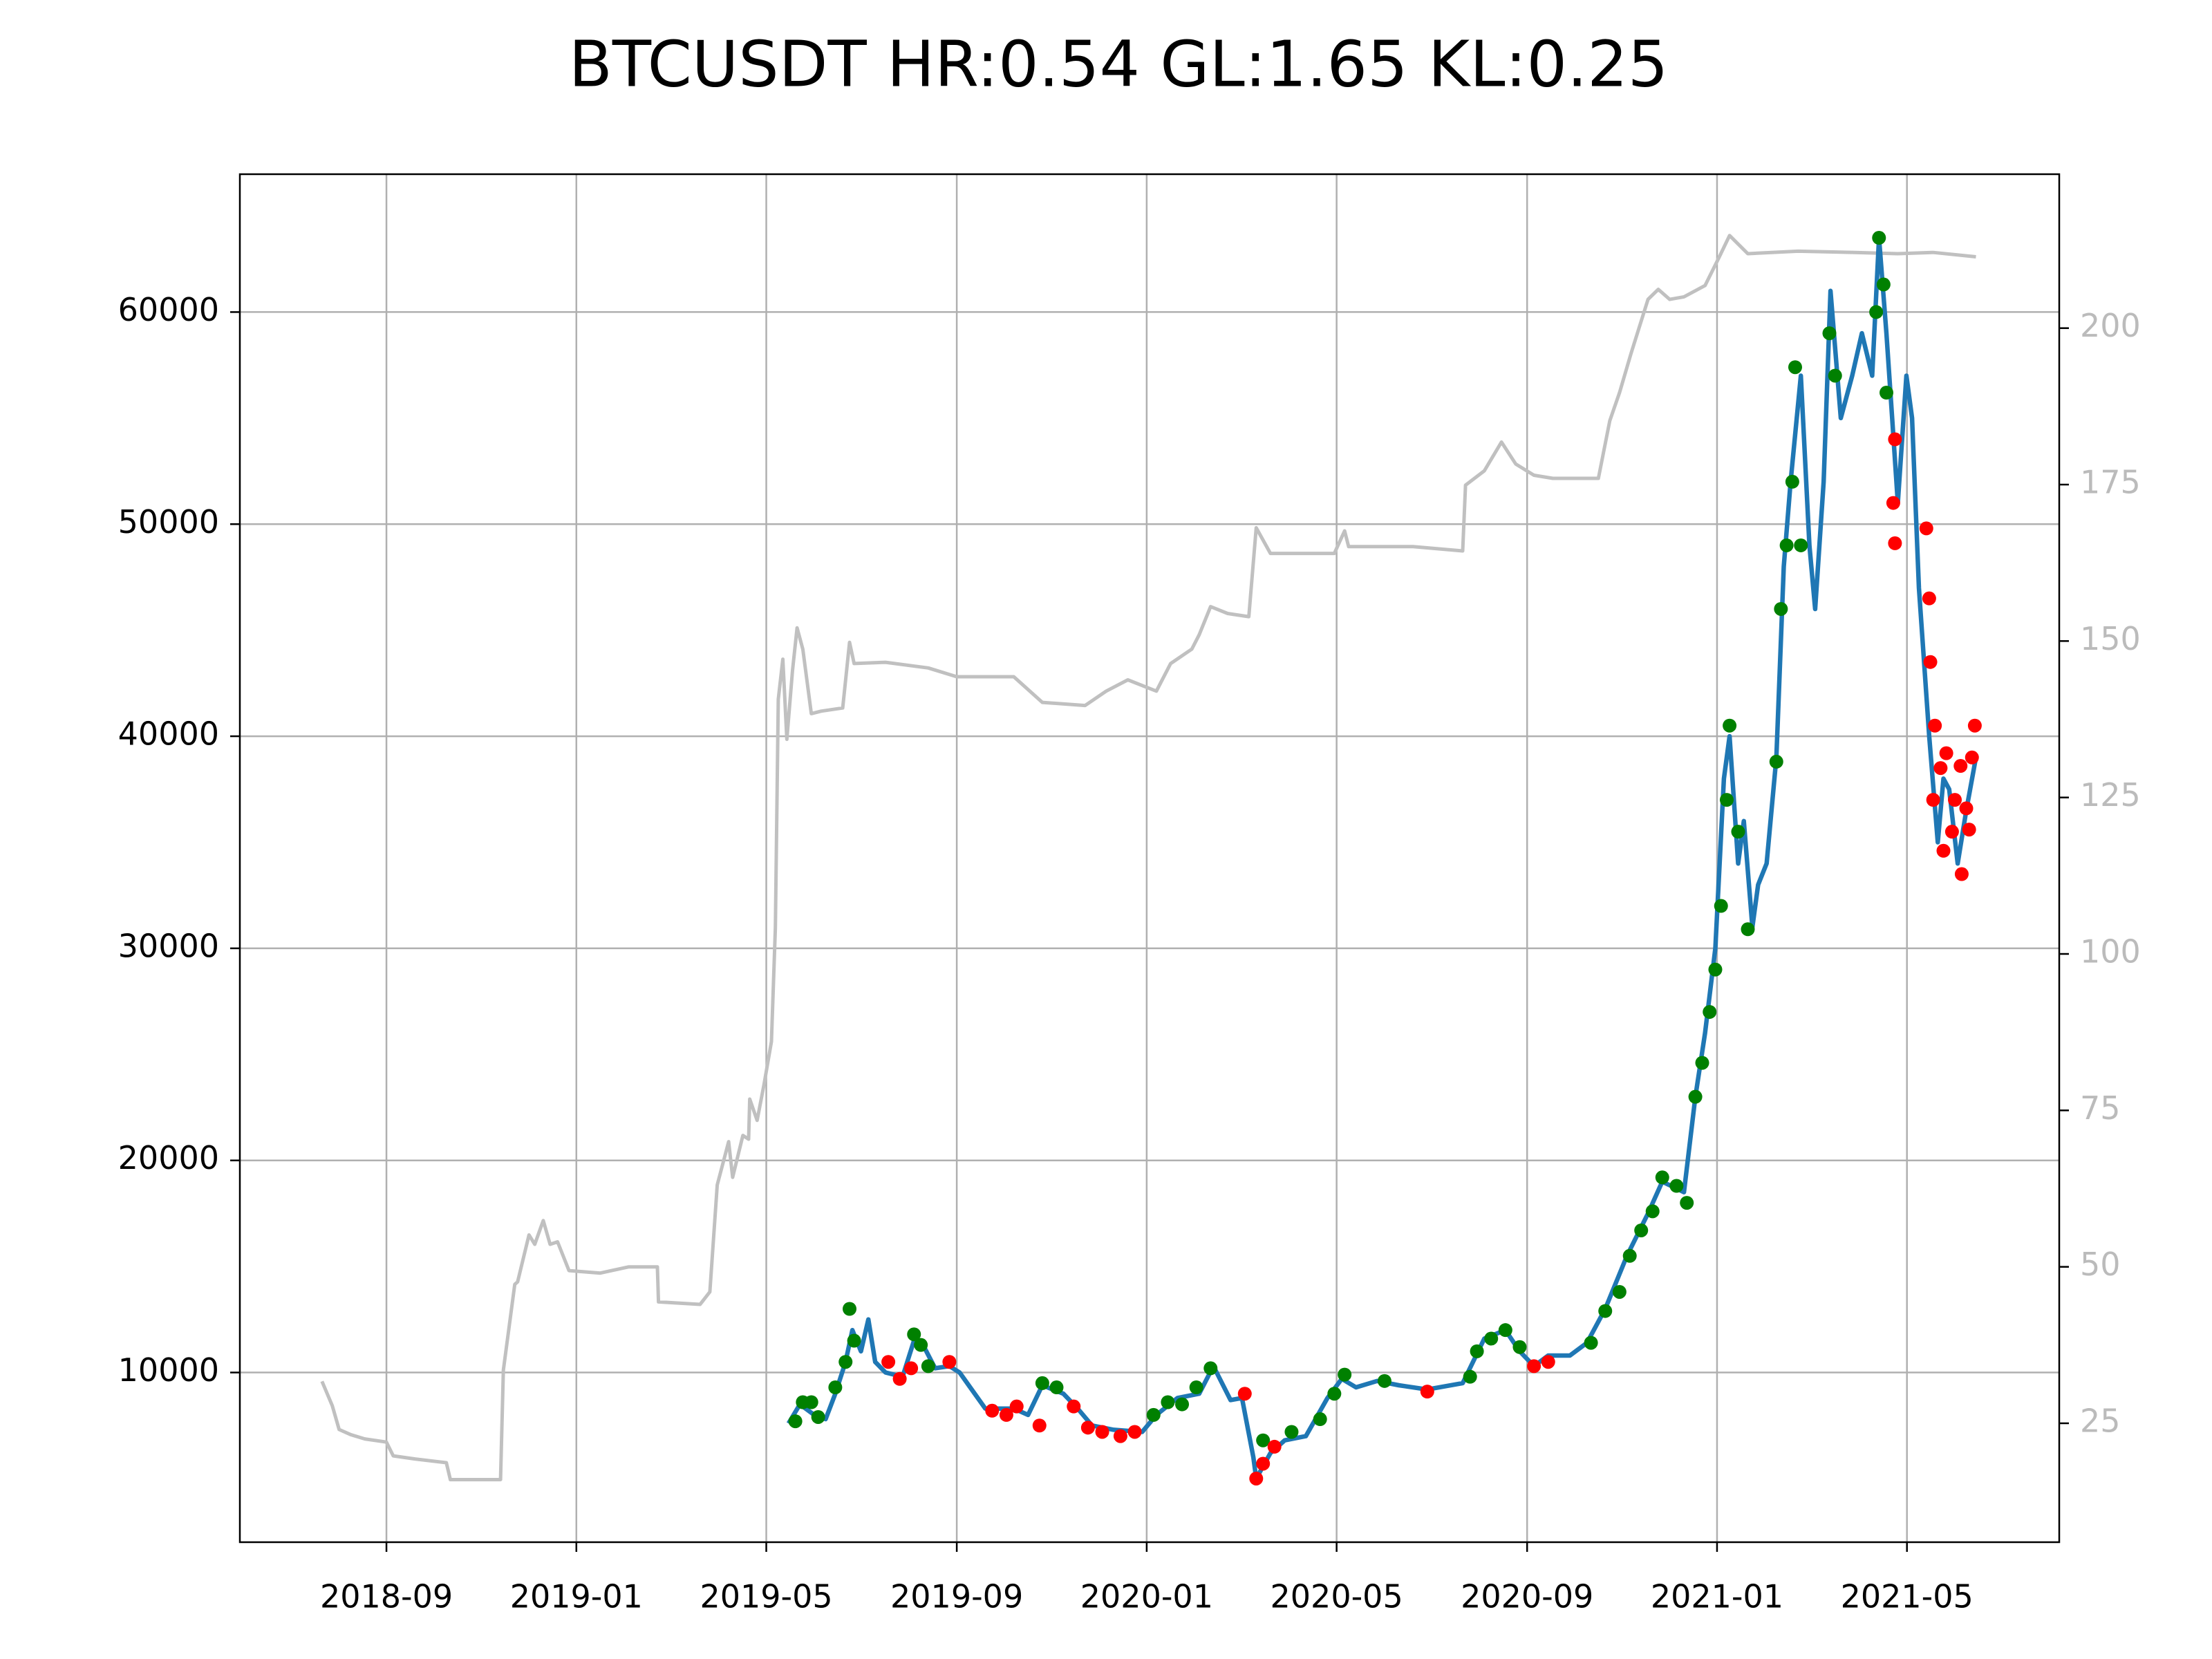  What do you see at coordinates (957, 1596) in the screenshot?
I see `x-tick-label: 2019-09` at bounding box center [957, 1596].